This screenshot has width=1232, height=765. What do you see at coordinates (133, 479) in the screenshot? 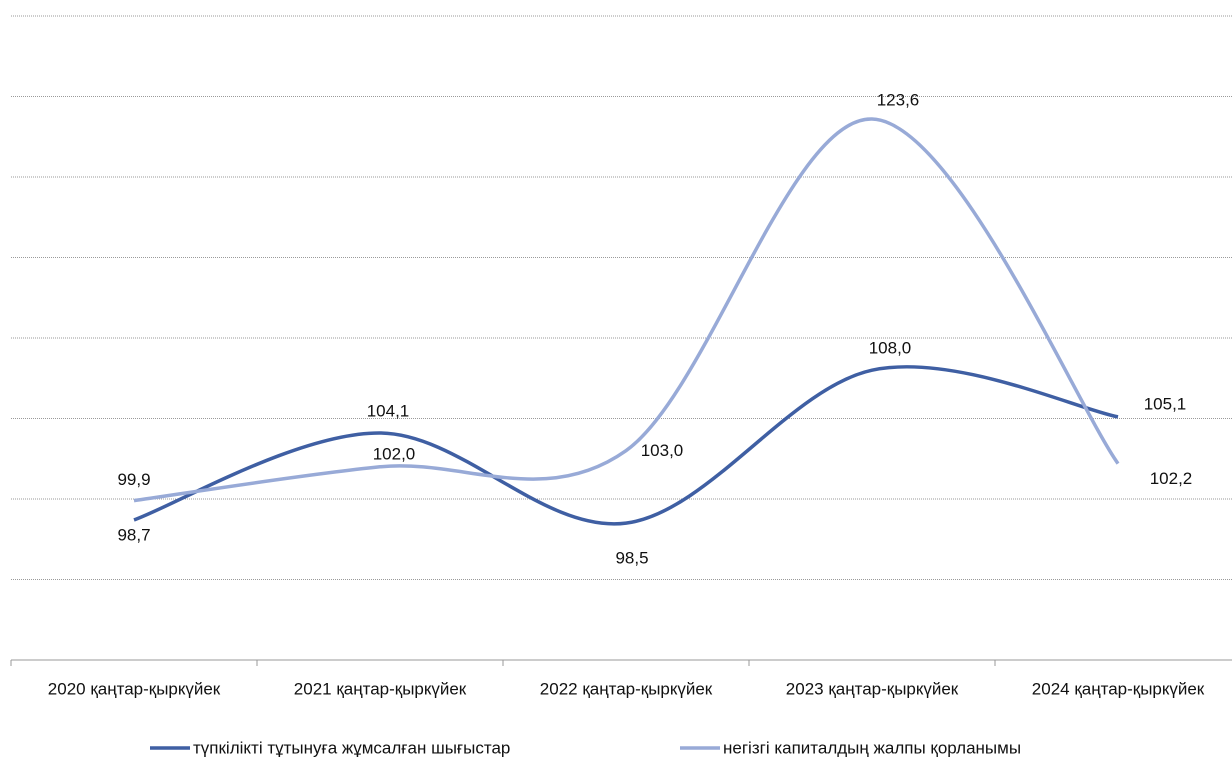
I see `data-label: 99,9` at bounding box center [133, 479].